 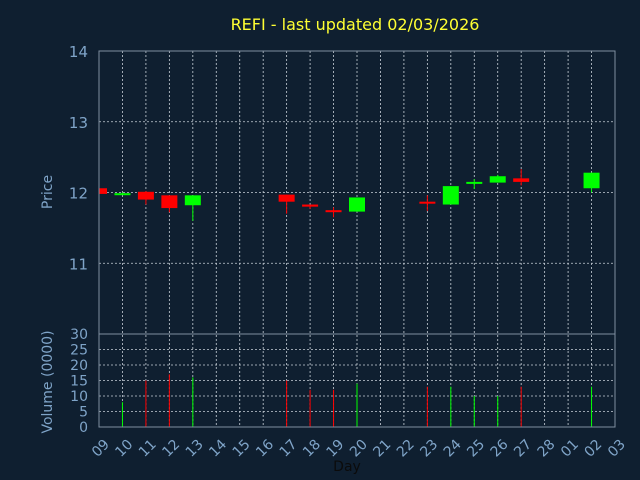 What do you see at coordinates (242, 449) in the screenshot?
I see `x-tick-label: 15` at bounding box center [242, 449].